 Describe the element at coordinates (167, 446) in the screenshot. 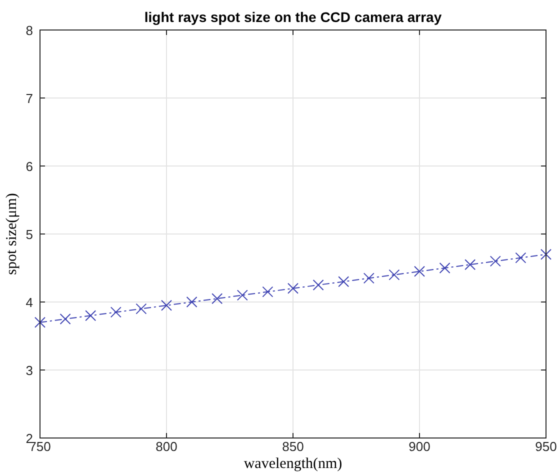

I see `x-tick-label: 800` at that location.